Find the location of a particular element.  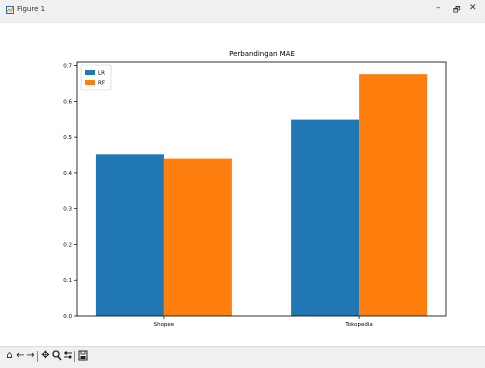

bar-rf-tokopedia is located at coordinates (393, 195).